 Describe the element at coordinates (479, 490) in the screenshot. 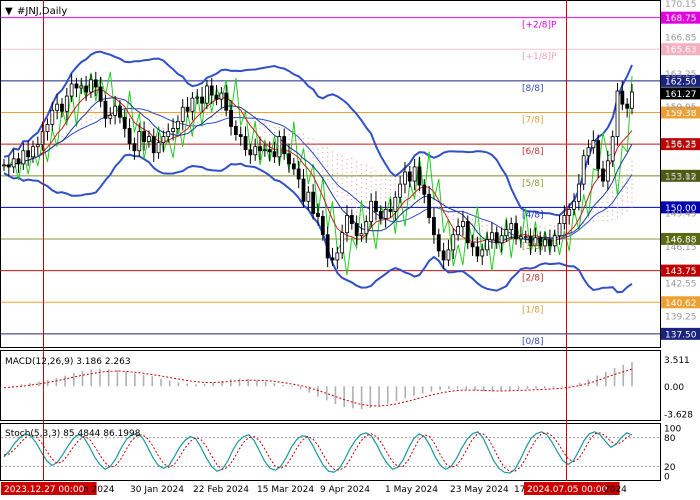

I see `date-axis-label: 23 May 2024` at that location.